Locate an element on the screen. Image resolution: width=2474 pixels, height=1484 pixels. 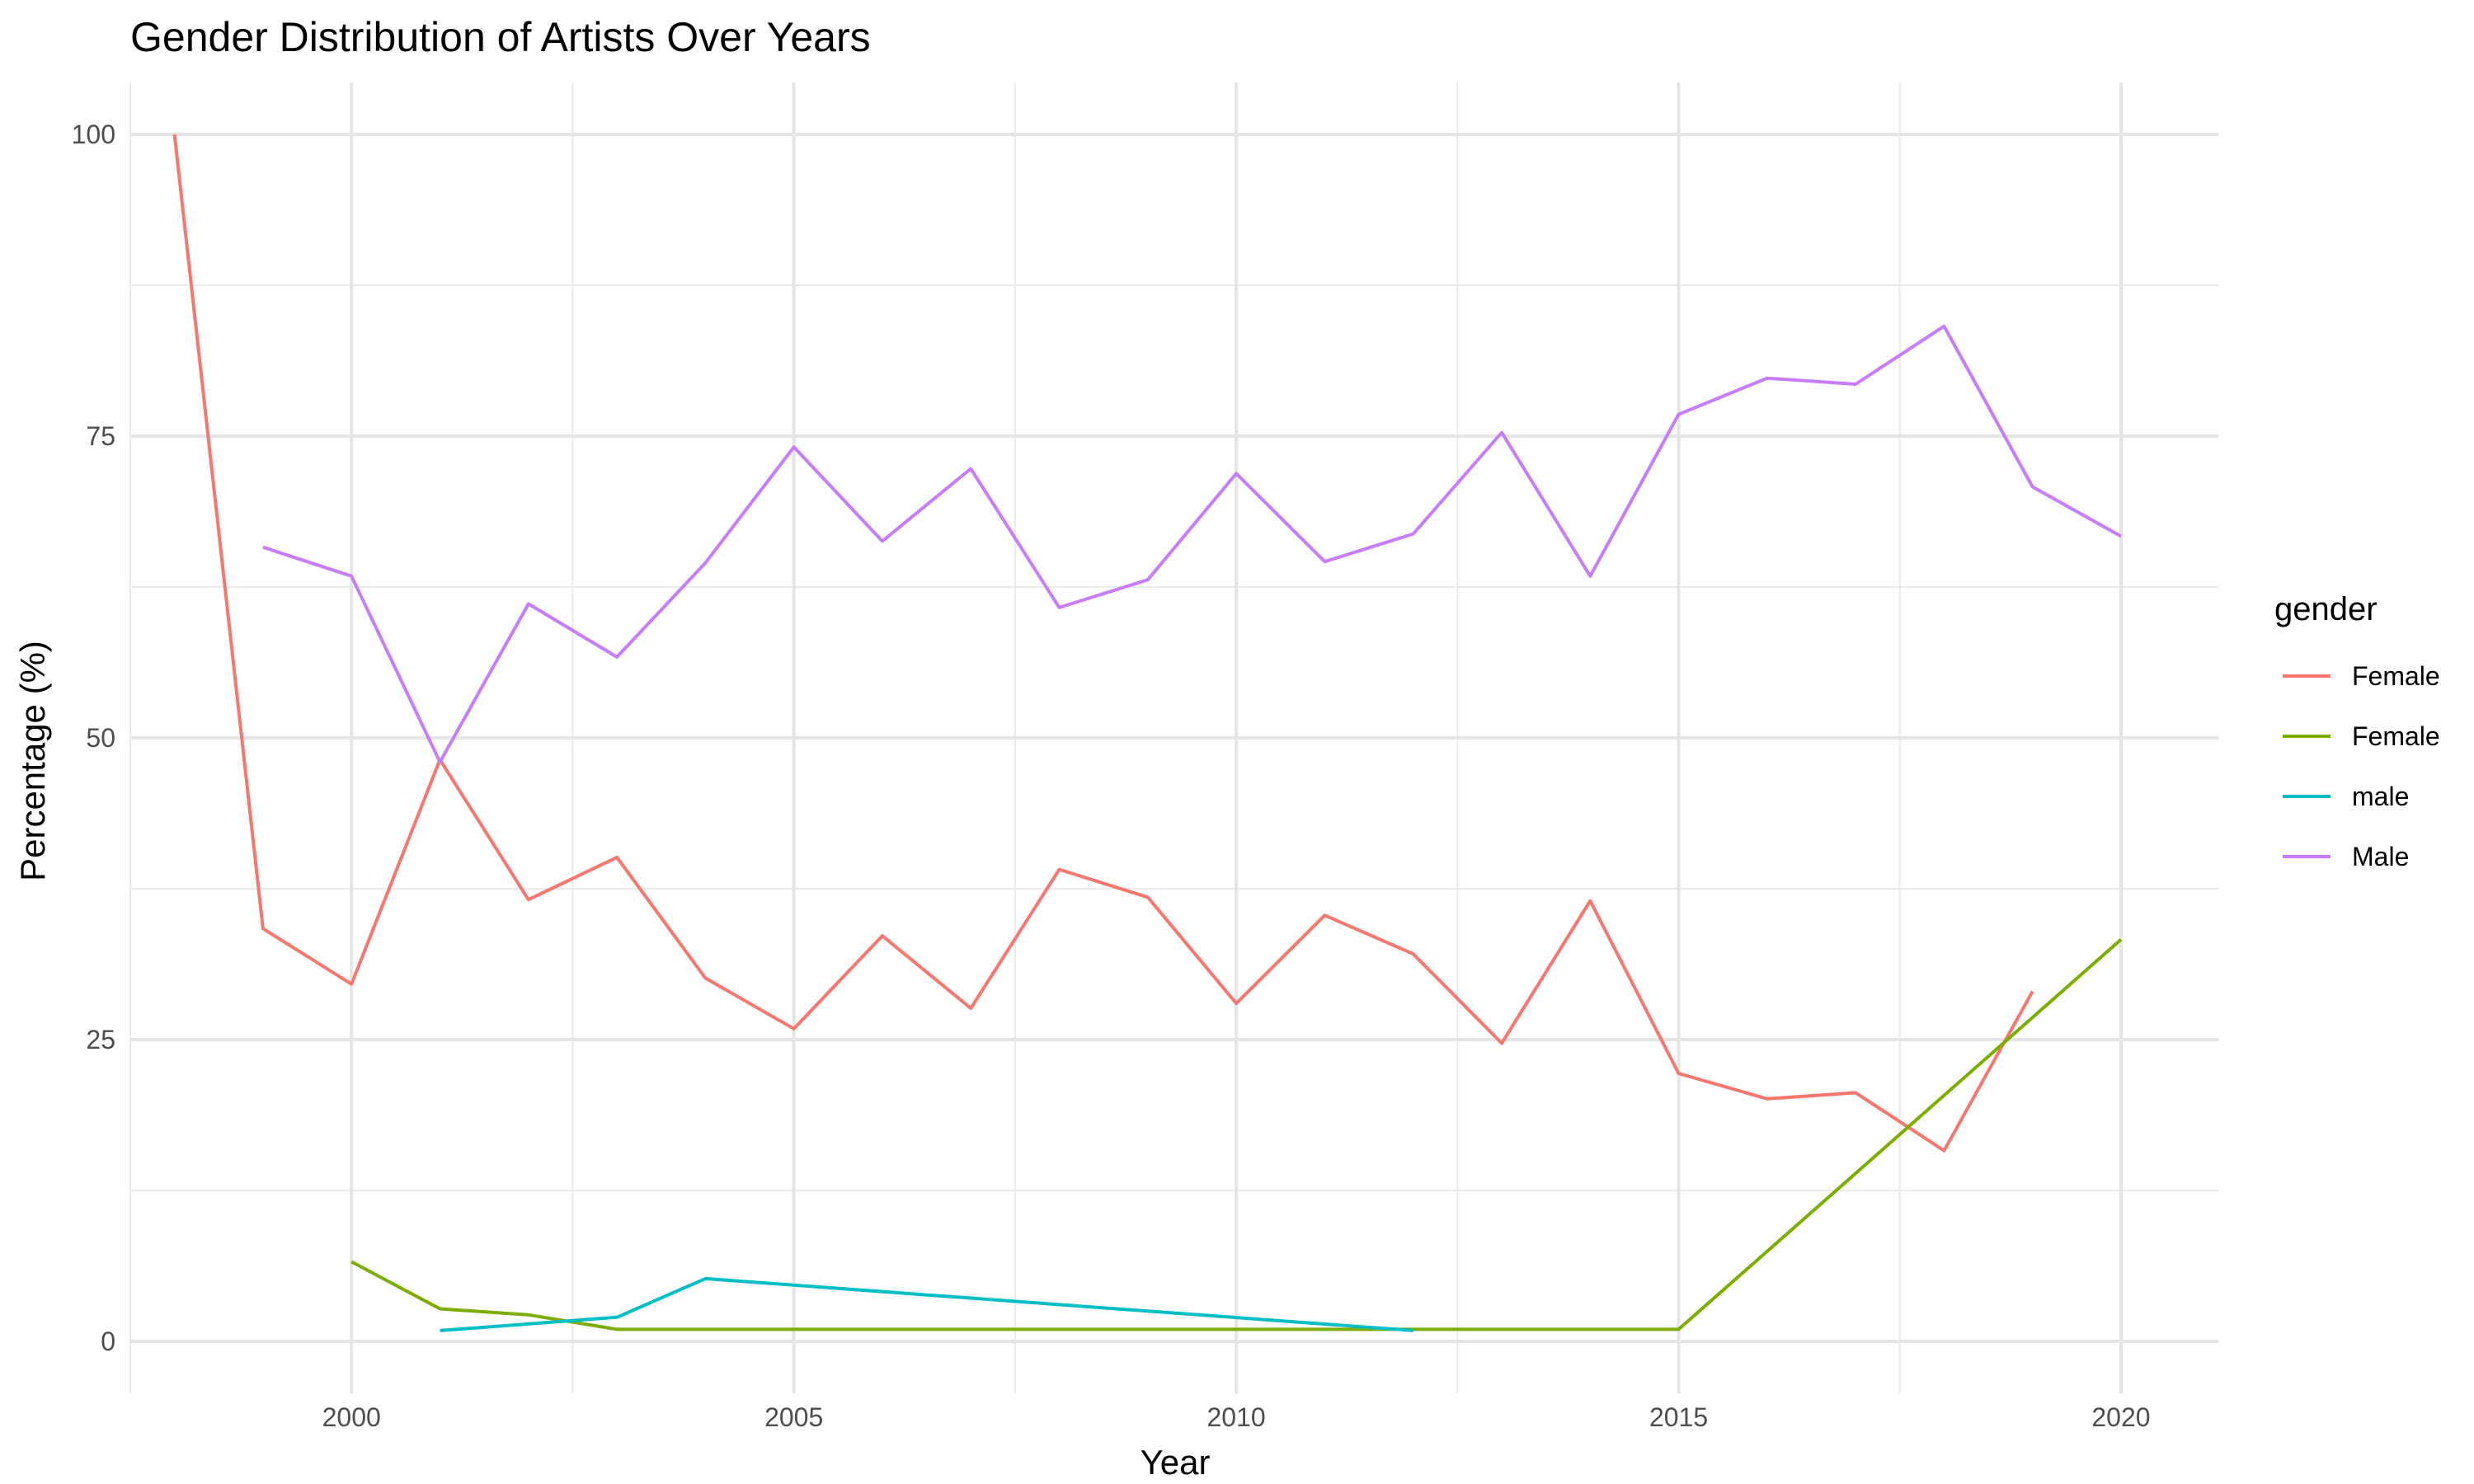
legend-label-2: Female is located at coordinates (2396, 736).